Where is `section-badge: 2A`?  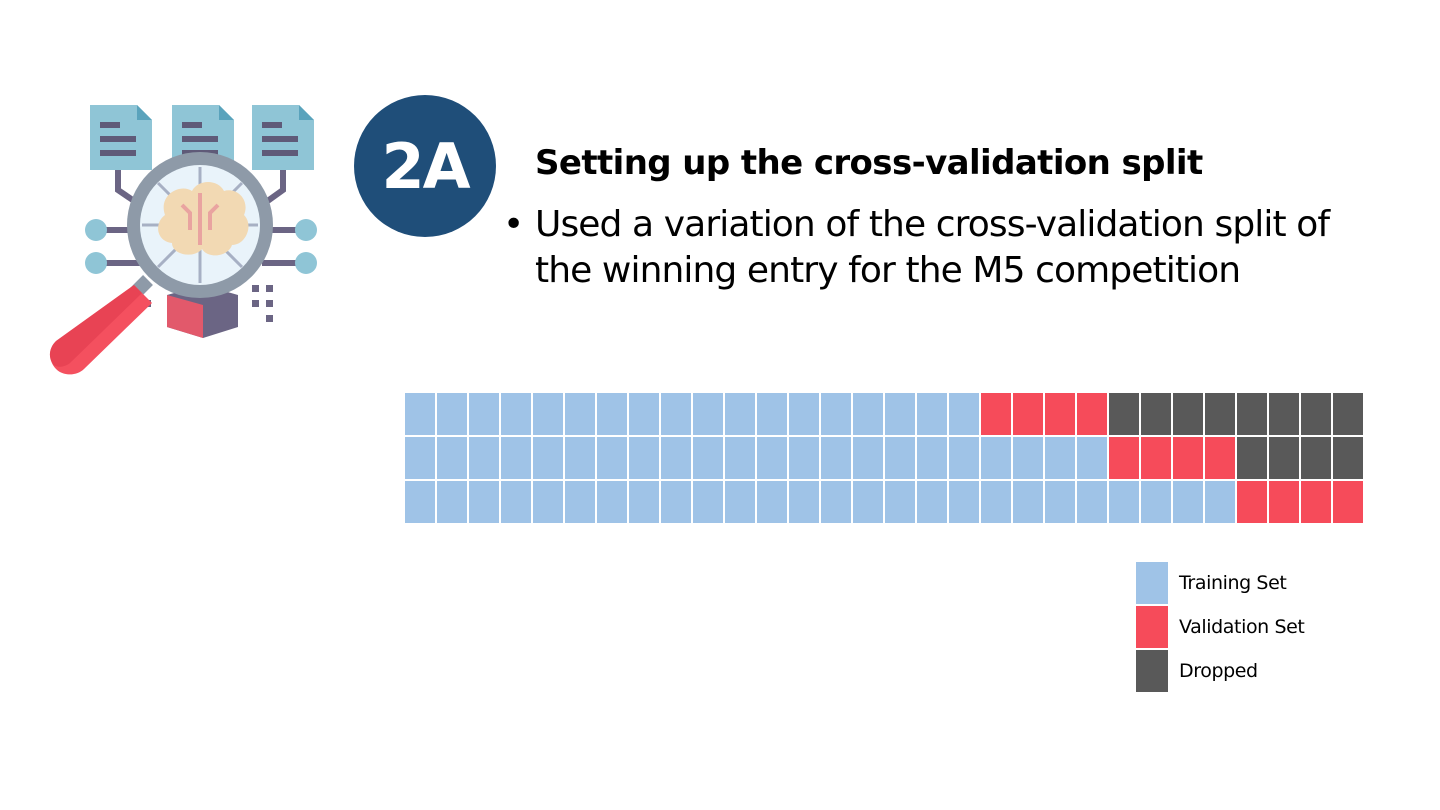
section-badge: 2A is located at coordinates (425, 166).